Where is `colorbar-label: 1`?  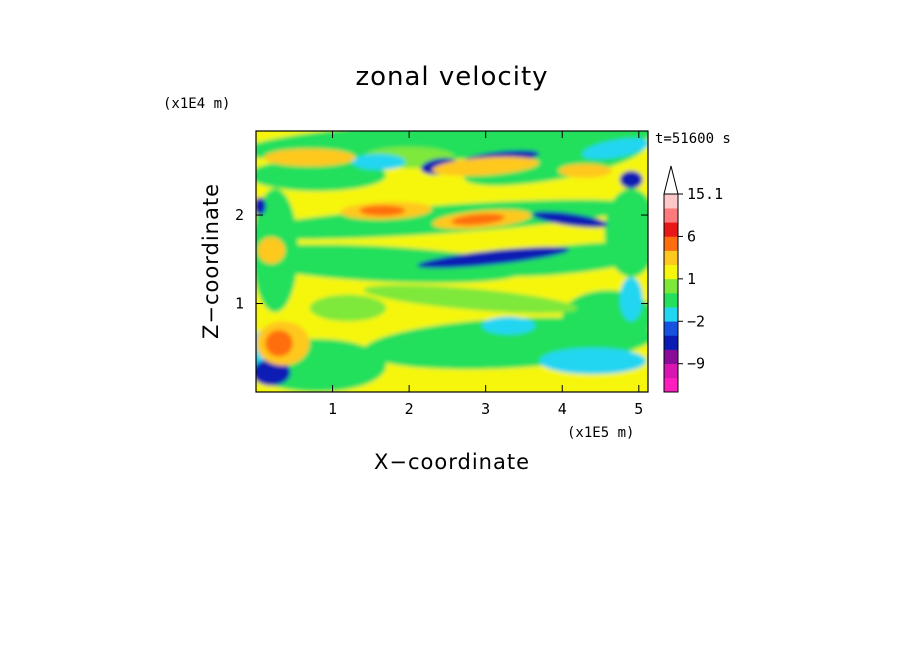
colorbar-label: 1 is located at coordinates (691, 279).